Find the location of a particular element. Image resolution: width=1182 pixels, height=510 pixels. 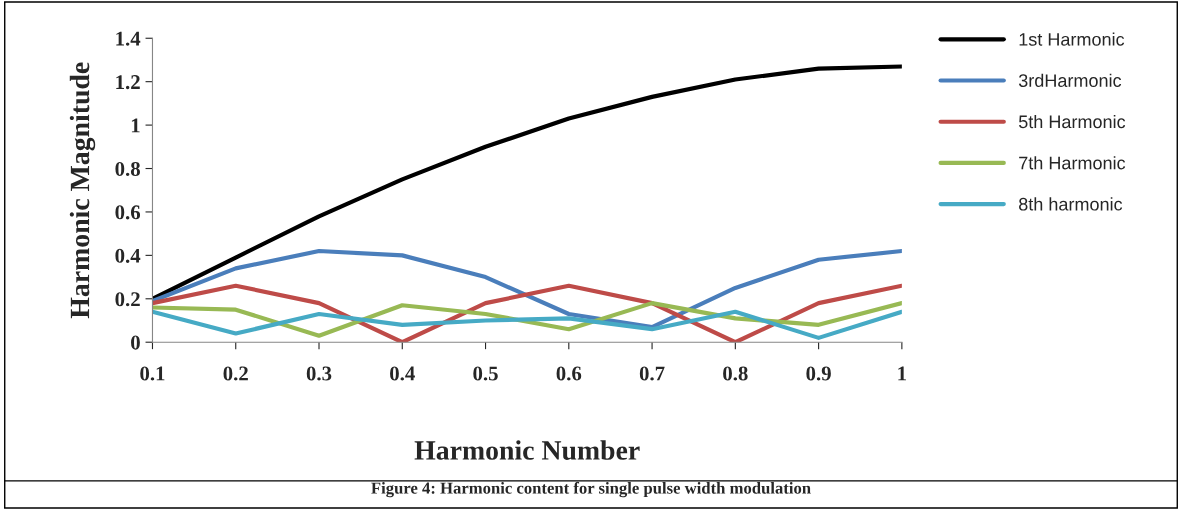

y-tick-label: 1.4 is located at coordinates (128, 38).